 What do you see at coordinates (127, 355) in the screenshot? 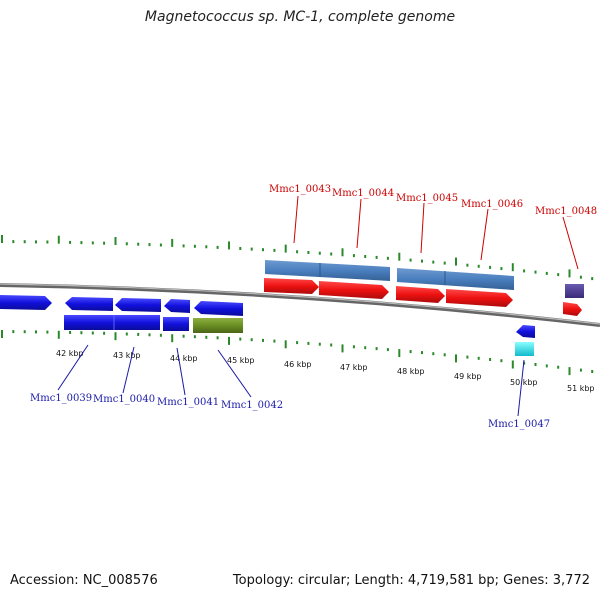
I see `scale-label: 43 kbp` at bounding box center [127, 355].